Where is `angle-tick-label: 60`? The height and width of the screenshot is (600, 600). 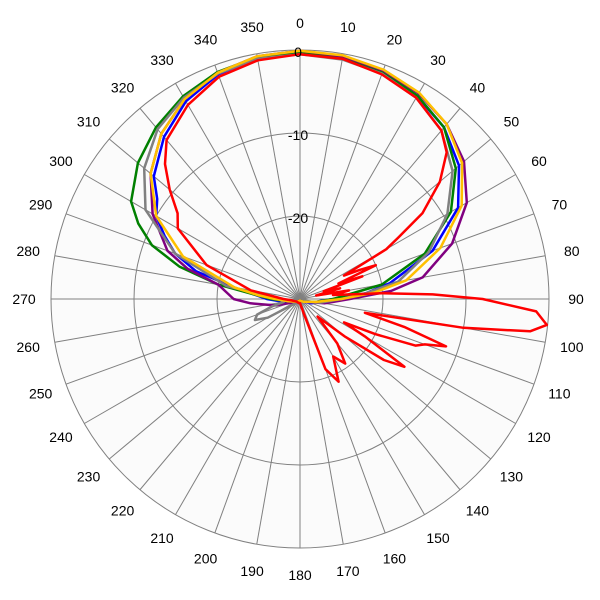
angle-tick-label: 60 is located at coordinates (539, 161).